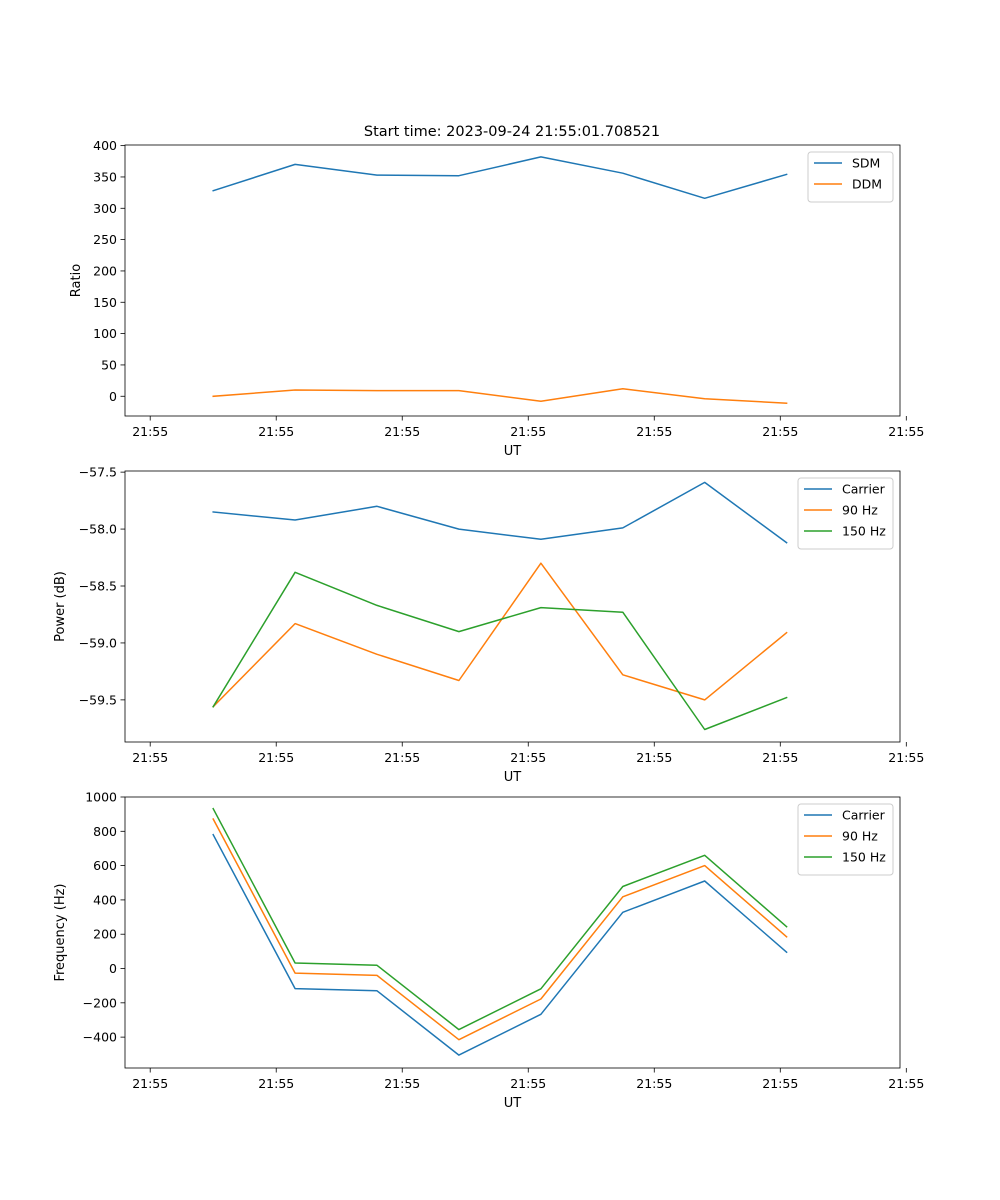 The image size is (1000, 1200). Describe the element at coordinates (98, 699) in the screenshot. I see `y-tick-label: −59.5` at that location.